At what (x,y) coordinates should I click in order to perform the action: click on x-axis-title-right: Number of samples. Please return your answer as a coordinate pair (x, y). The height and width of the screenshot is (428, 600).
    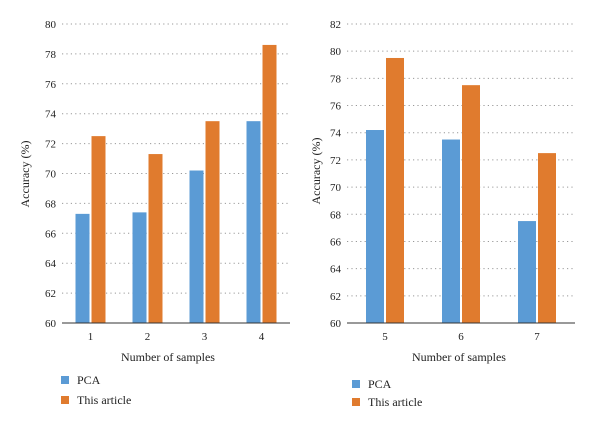
    Looking at the image, I should click on (459, 357).